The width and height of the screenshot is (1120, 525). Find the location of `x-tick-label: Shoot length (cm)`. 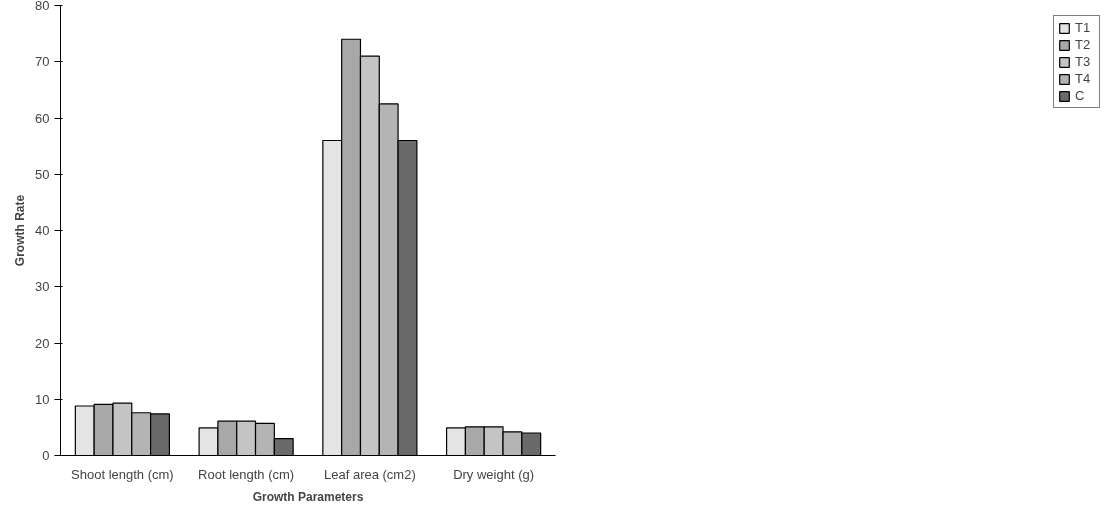

x-tick-label: Shoot length (cm) is located at coordinates (122, 474).